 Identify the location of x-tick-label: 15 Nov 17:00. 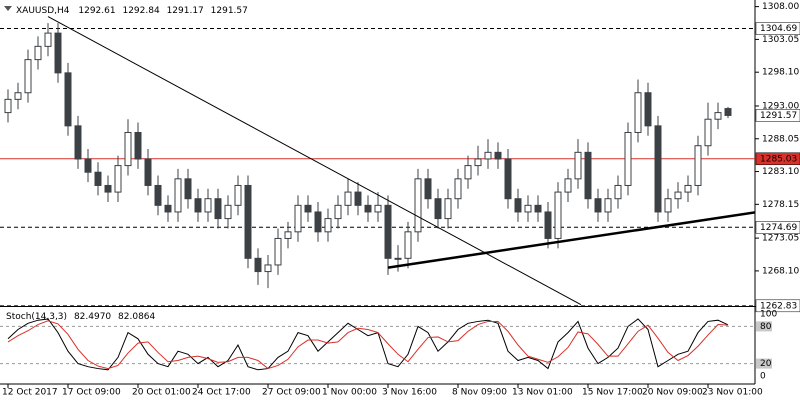
(612, 393).